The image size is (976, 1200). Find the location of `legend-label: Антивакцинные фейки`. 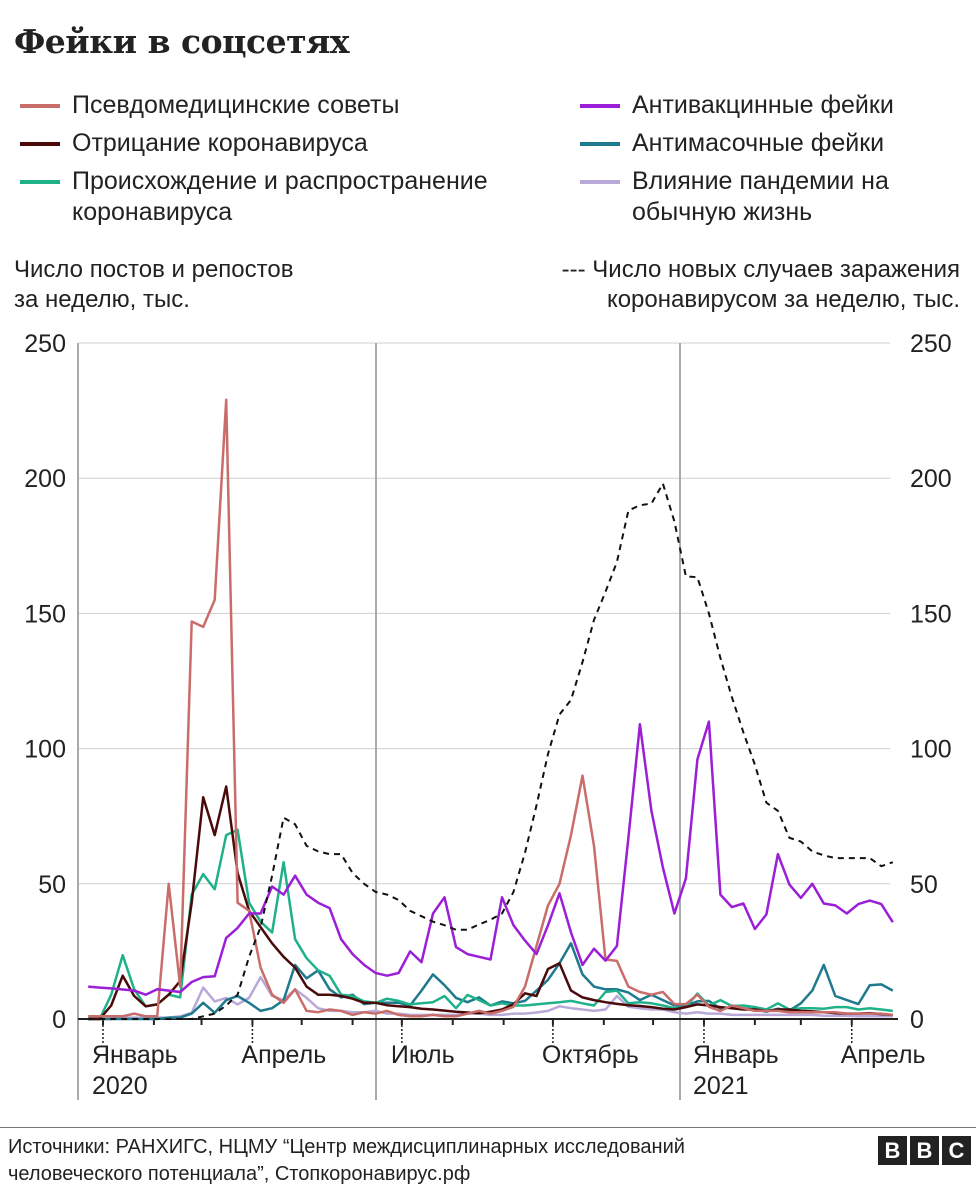

legend-label: Антивакцинные фейки is located at coordinates (763, 105).